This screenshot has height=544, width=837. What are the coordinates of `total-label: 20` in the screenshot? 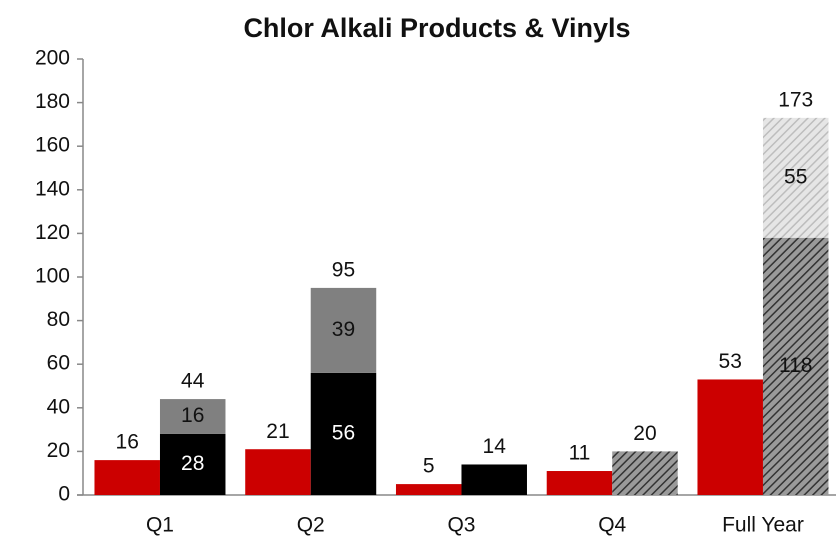 It's located at (644, 433).